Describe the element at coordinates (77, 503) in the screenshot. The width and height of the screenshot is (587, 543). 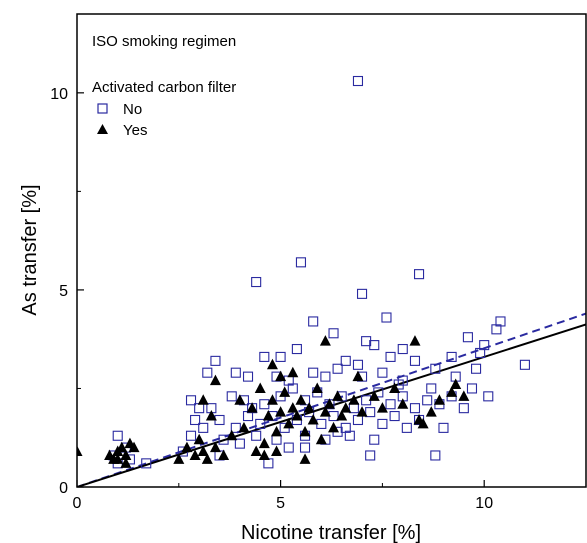
I see `x-tick-label: 0` at that location.